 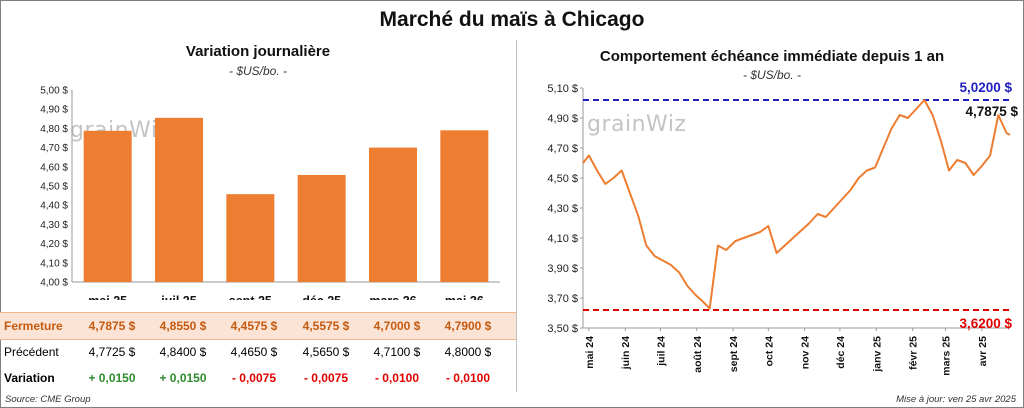 What do you see at coordinates (178, 297) in the screenshot?
I see `x-tick-label: juil 25` at bounding box center [178, 297].